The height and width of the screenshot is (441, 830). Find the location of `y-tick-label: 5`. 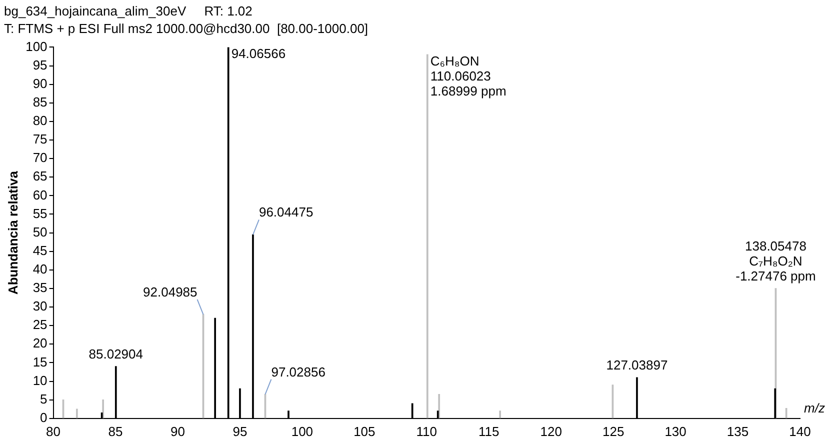

y-tick-label: 5 is located at coordinates (44, 398).